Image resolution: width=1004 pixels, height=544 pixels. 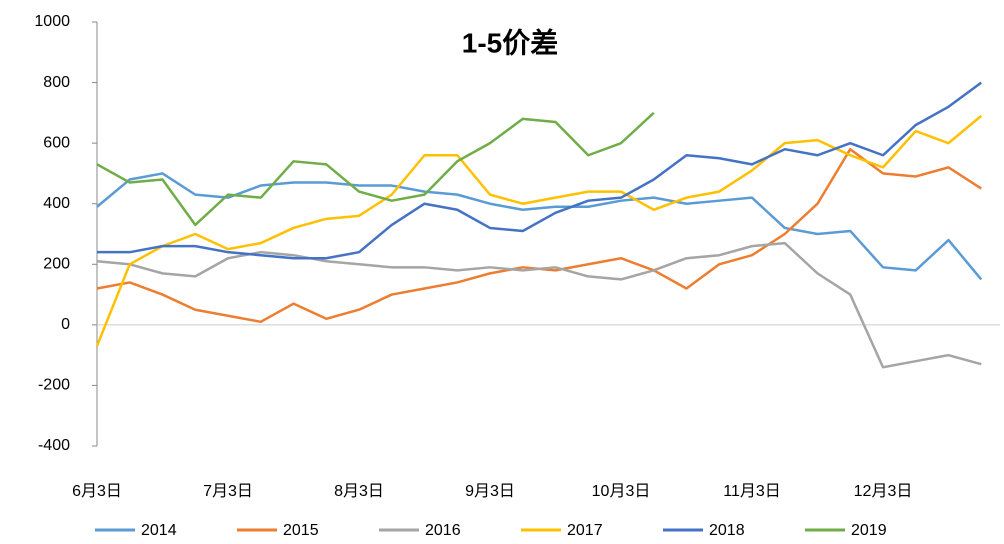 I want to click on y-tick-label: -400, so click(x=54, y=445).